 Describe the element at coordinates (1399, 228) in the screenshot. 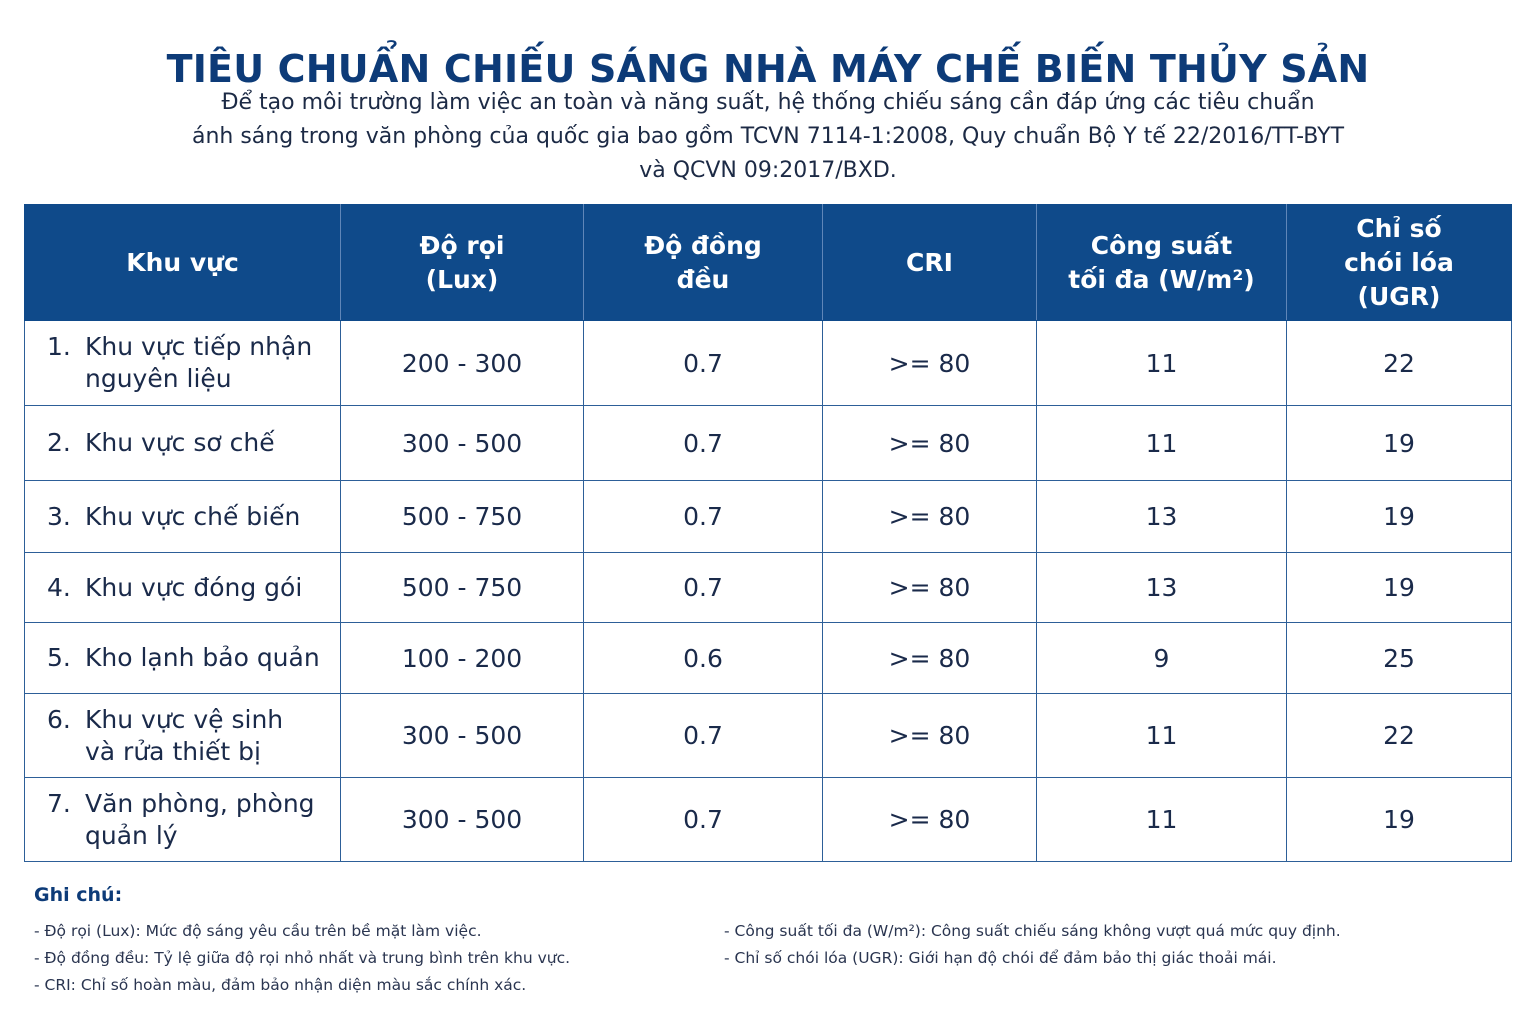

I see `header-line: Chỉ số` at that location.